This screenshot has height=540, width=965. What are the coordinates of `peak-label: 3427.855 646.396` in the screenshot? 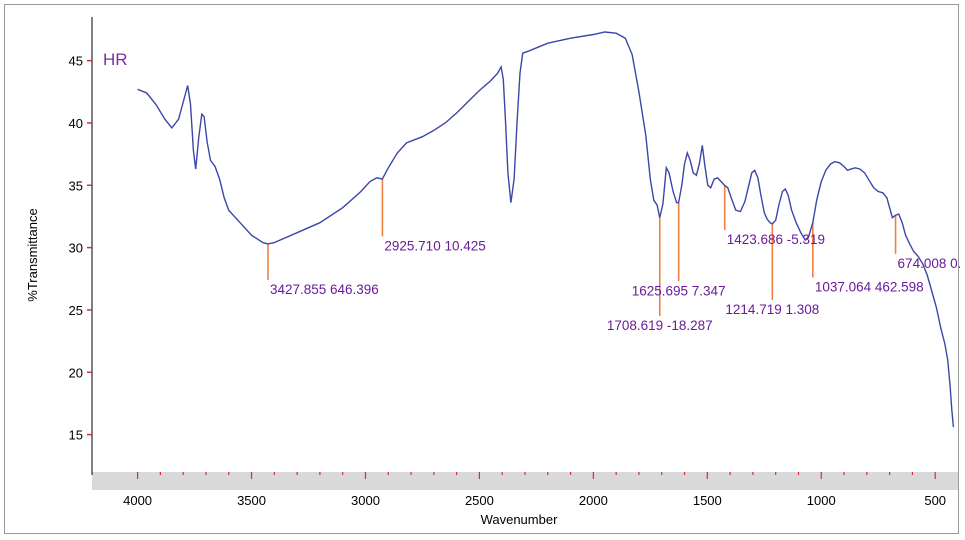 It's located at (324, 289).